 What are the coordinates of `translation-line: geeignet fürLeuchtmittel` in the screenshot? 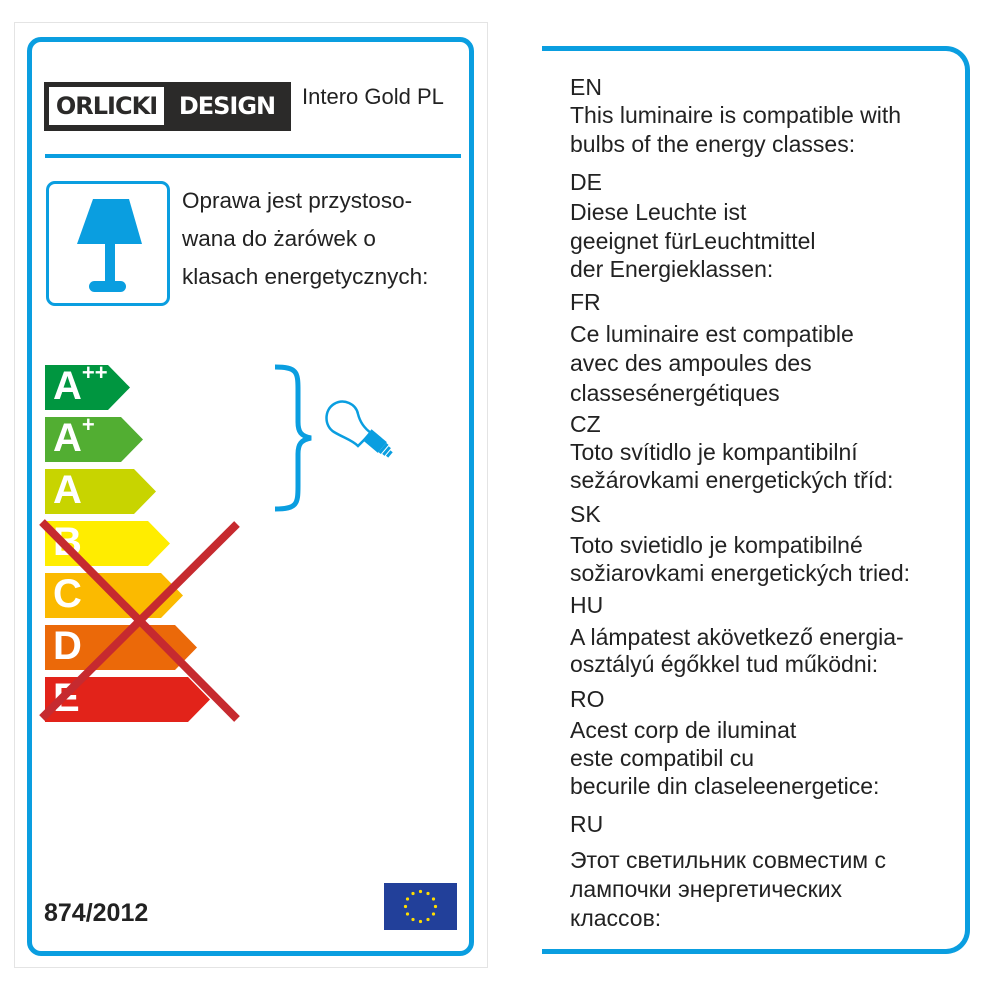 It's located at (693, 241).